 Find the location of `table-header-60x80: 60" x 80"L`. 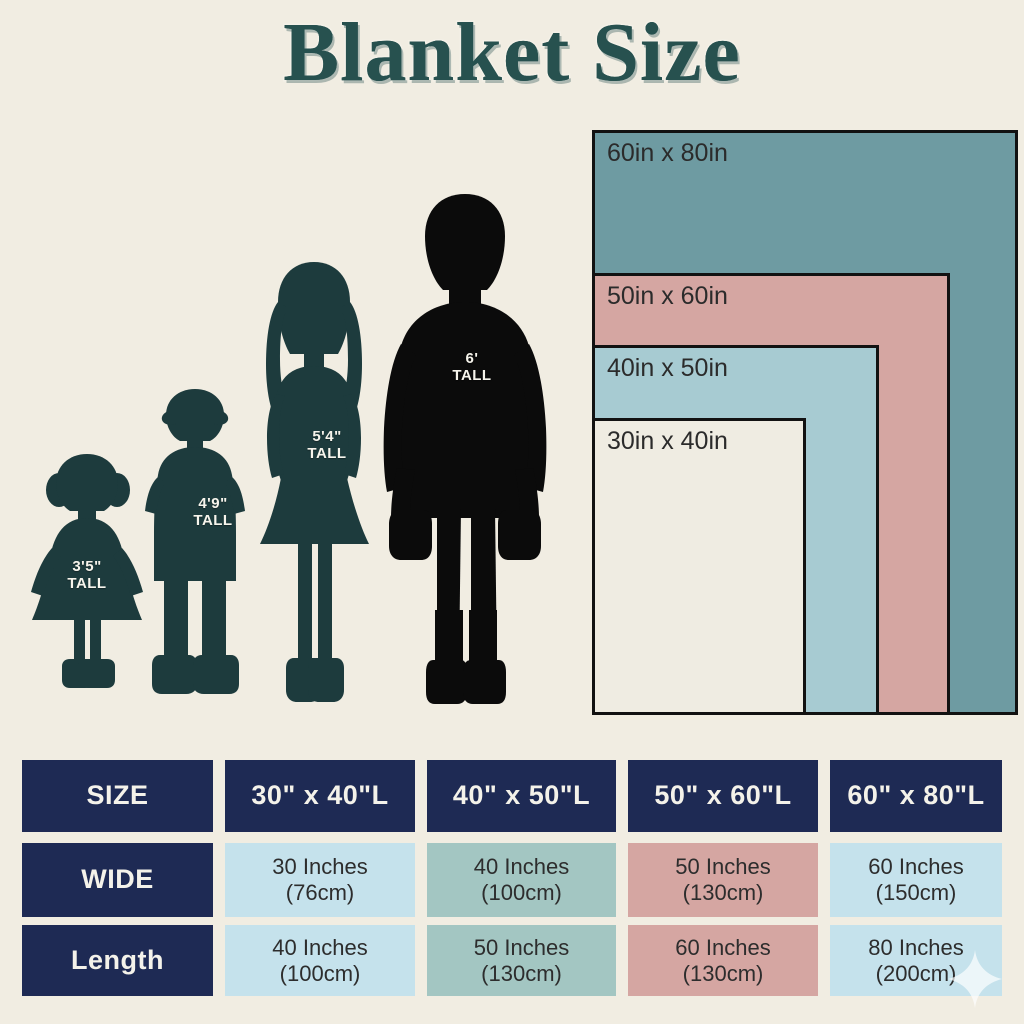

table-header-60x80: 60" x 80"L is located at coordinates (916, 796).